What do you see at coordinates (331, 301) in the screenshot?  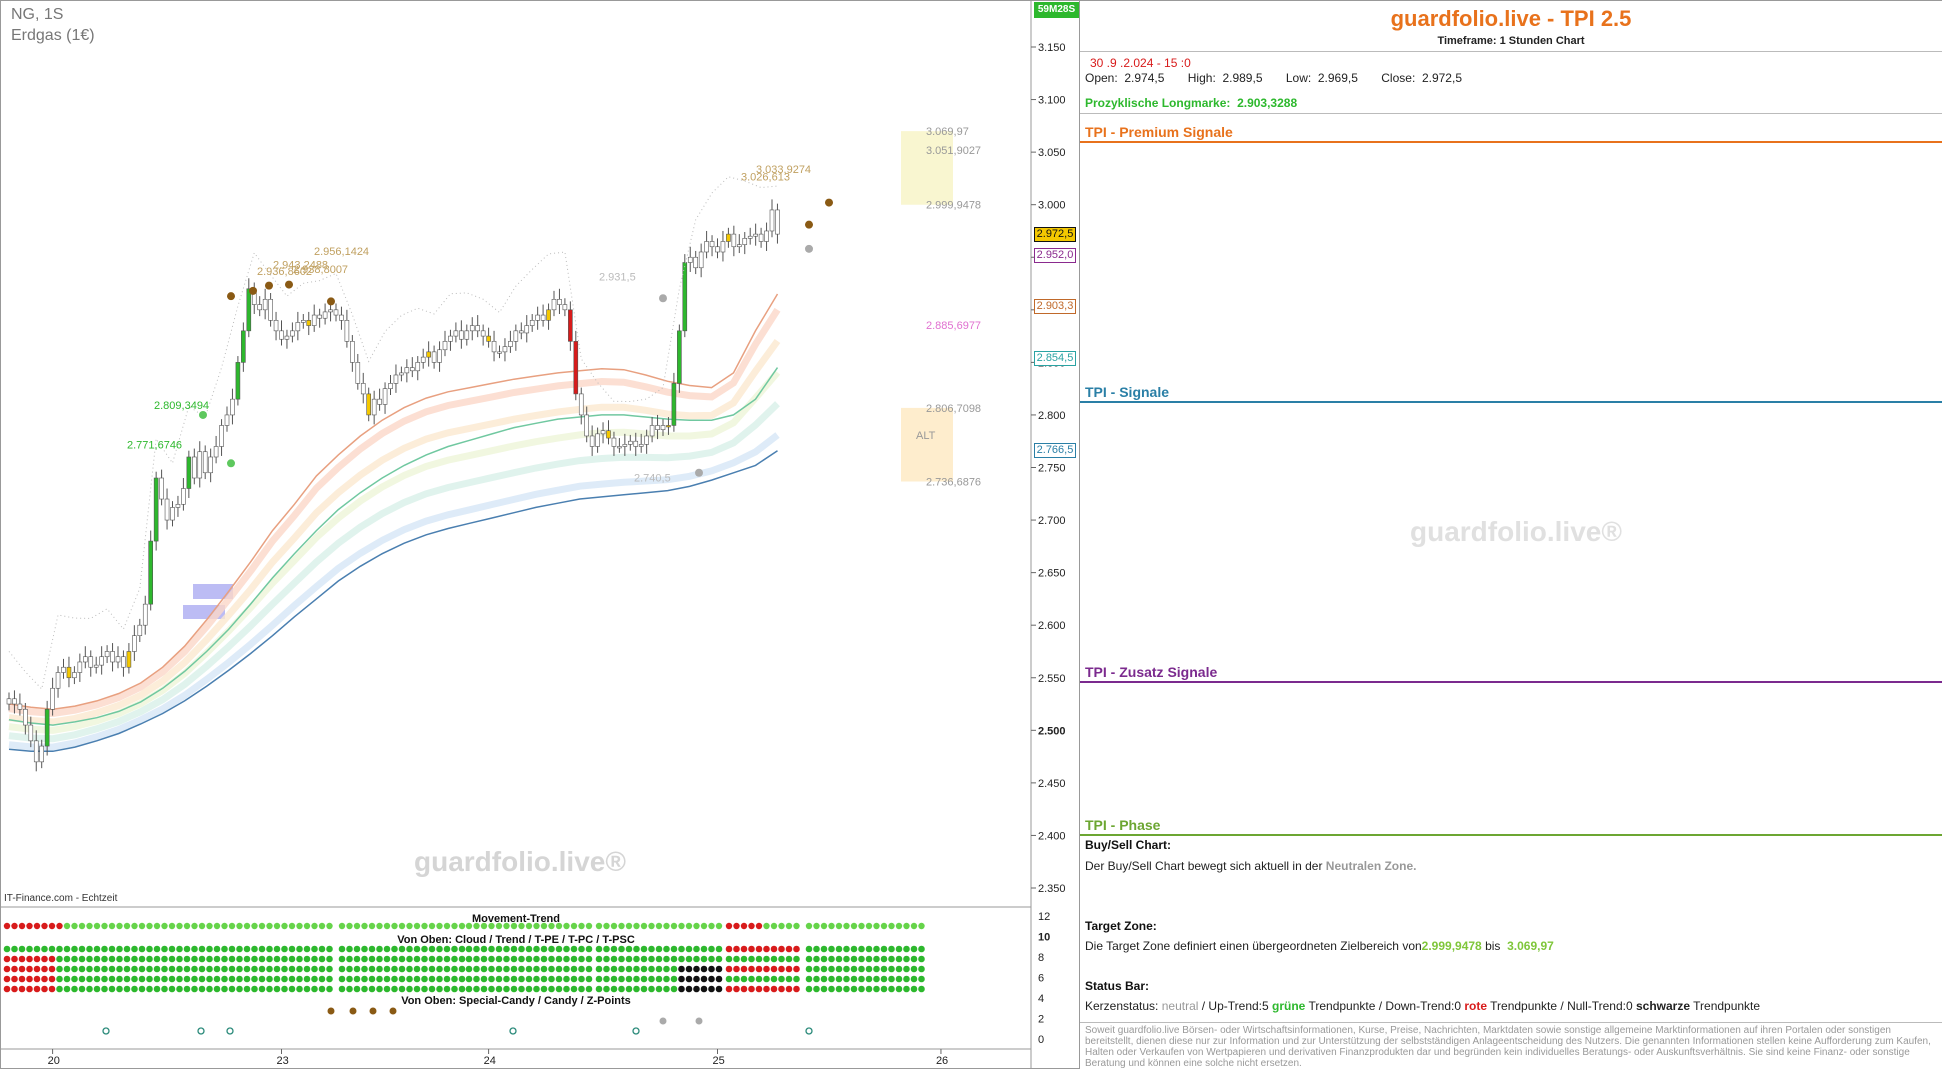 I see `signal-dot` at bounding box center [331, 301].